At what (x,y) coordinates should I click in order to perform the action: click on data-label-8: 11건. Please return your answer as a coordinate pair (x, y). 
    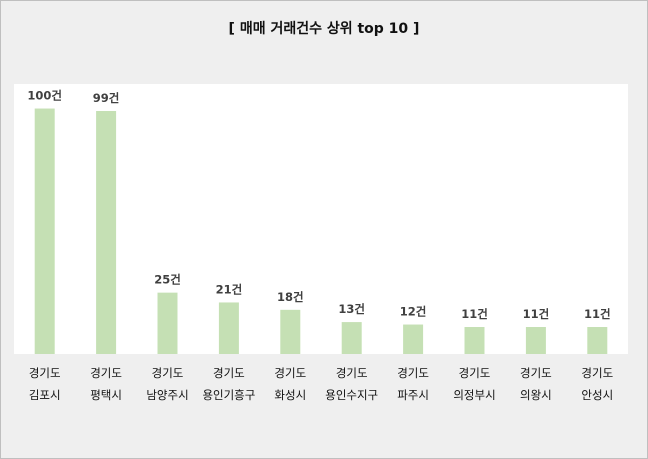
    Looking at the image, I should click on (536, 314).